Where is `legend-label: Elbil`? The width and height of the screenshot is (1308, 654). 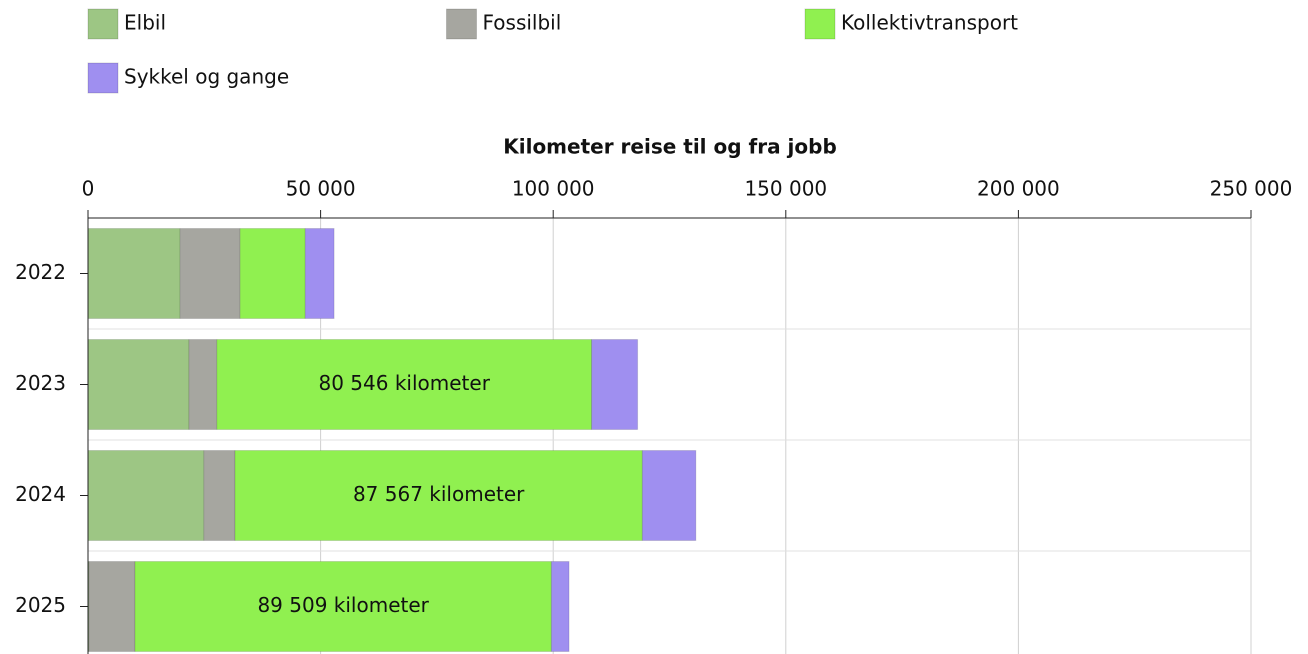
legend-label: Elbil is located at coordinates (145, 23).